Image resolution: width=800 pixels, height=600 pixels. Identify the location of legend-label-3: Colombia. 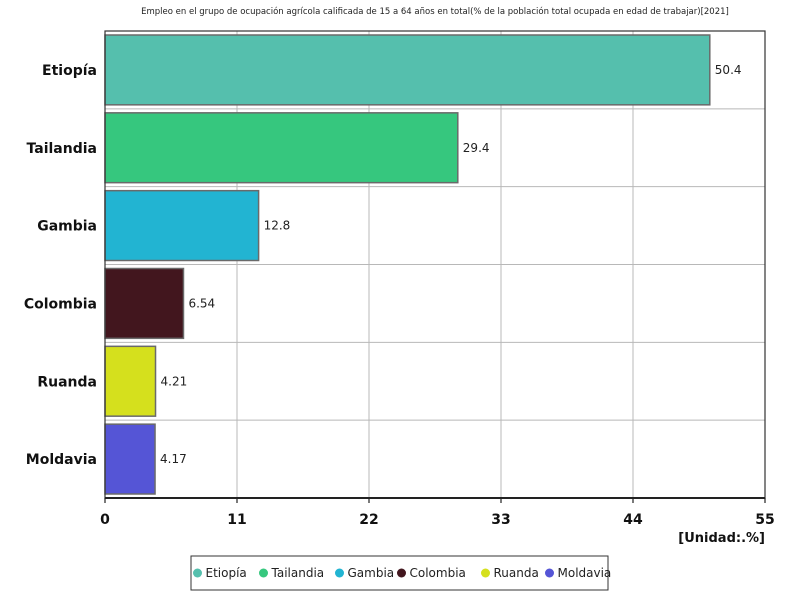
(438, 573).